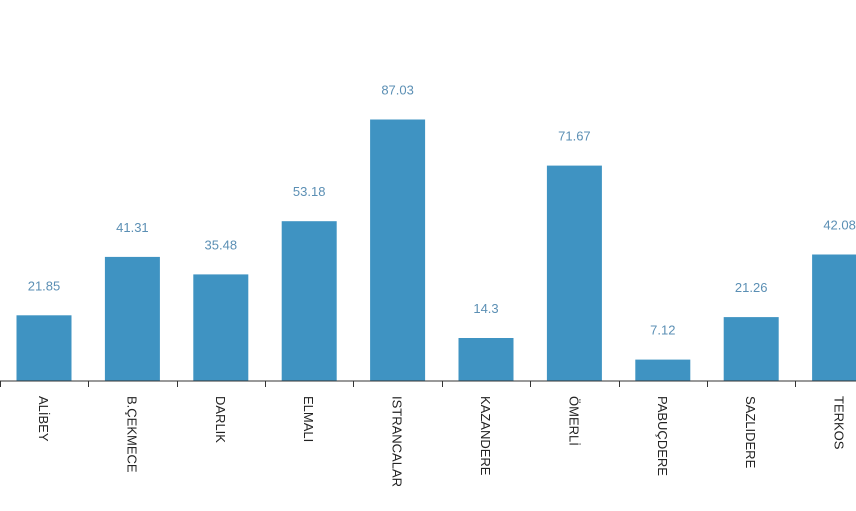 The height and width of the screenshot is (511, 856). What do you see at coordinates (662, 330) in the screenshot?
I see `data-label: 7.12` at bounding box center [662, 330].